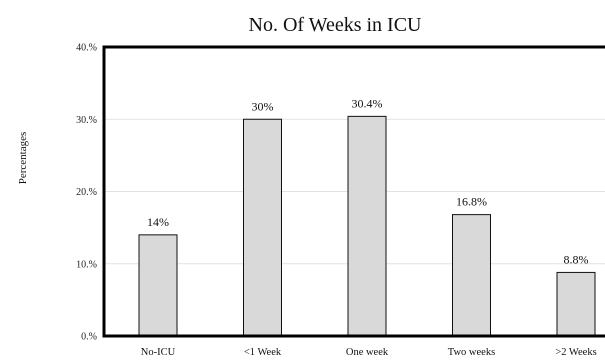 This screenshot has width=605, height=360. Describe the element at coordinates (263, 106) in the screenshot. I see `data-label: 30%` at that location.